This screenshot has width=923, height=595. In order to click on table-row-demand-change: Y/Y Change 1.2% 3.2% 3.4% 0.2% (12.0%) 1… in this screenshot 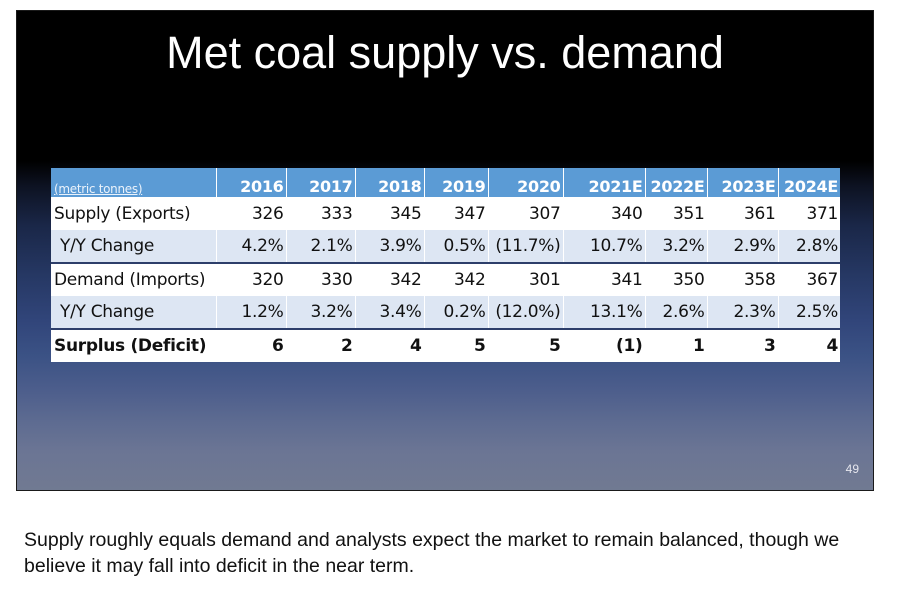, I will do `click(445, 312)`.